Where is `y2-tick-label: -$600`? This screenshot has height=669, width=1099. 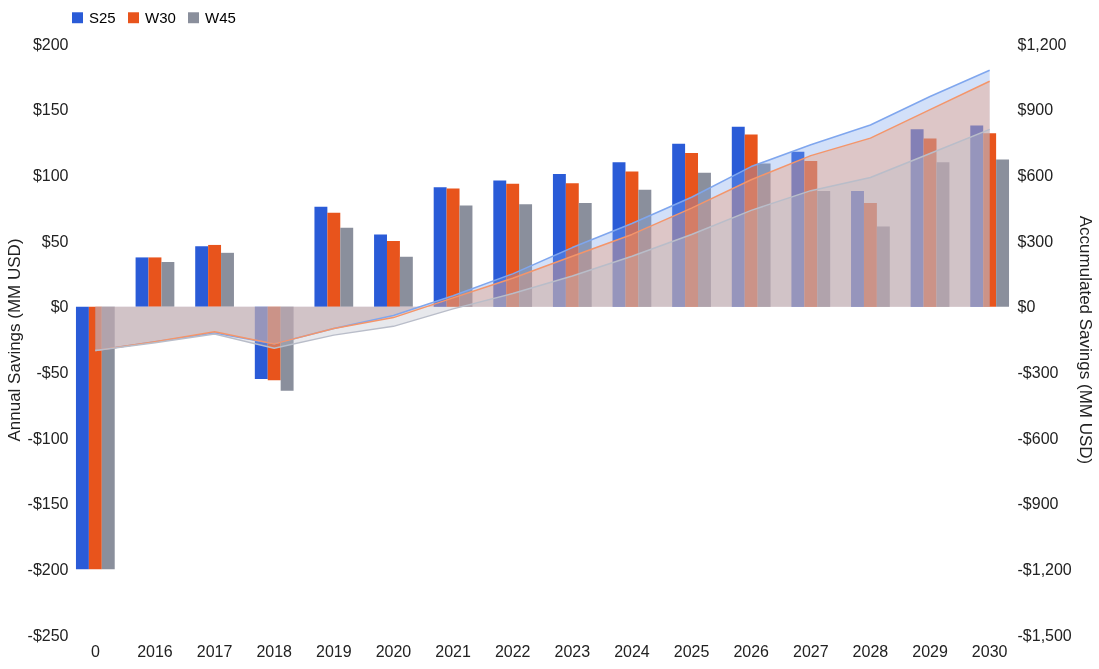 y2-tick-label: -$600 is located at coordinates (1038, 438).